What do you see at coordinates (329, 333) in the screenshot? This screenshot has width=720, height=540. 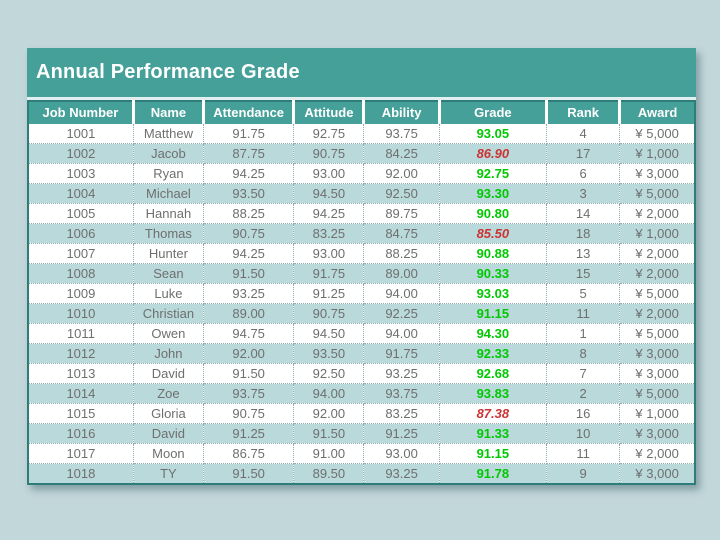 I see `attitude-cell: 94.50` at bounding box center [329, 333].